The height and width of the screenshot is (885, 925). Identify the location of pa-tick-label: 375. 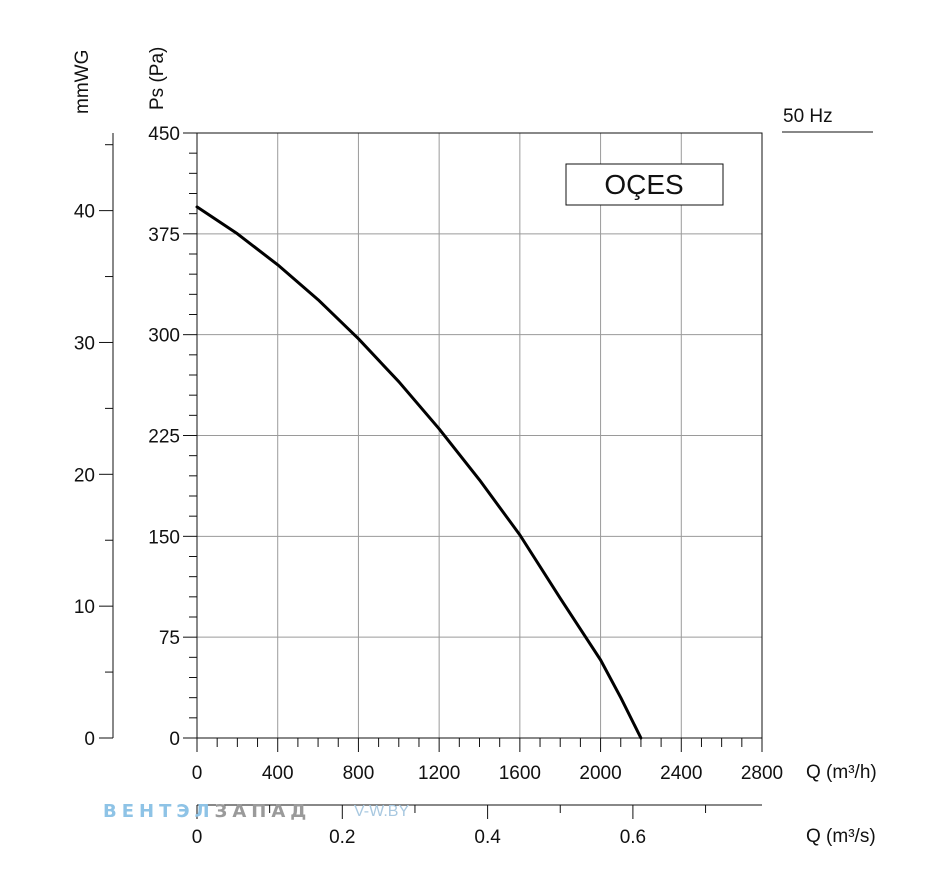
(164, 235).